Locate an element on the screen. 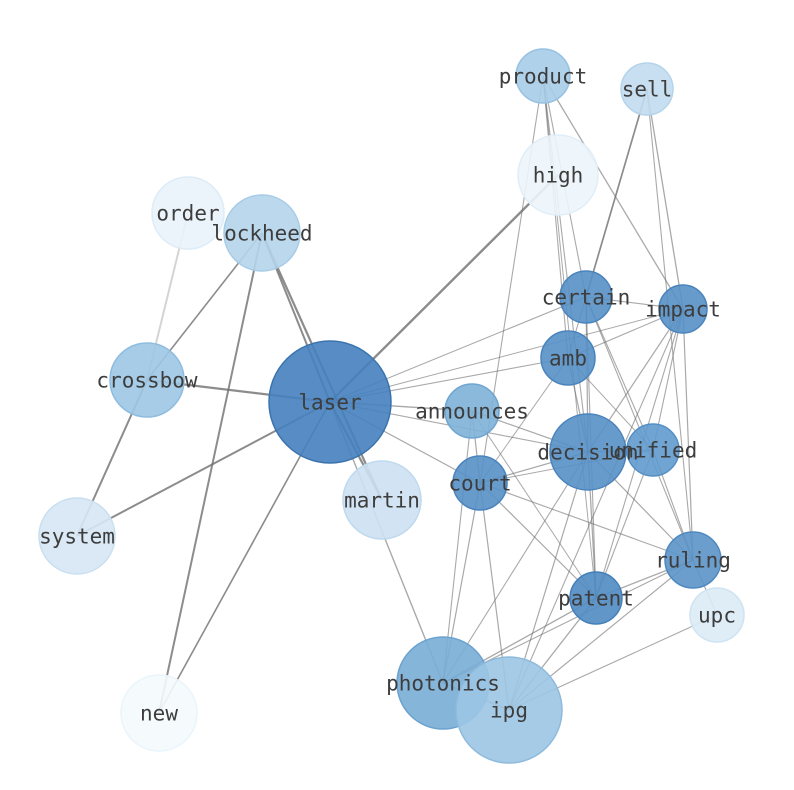  edge-lockheed-new is located at coordinates (210, 473).